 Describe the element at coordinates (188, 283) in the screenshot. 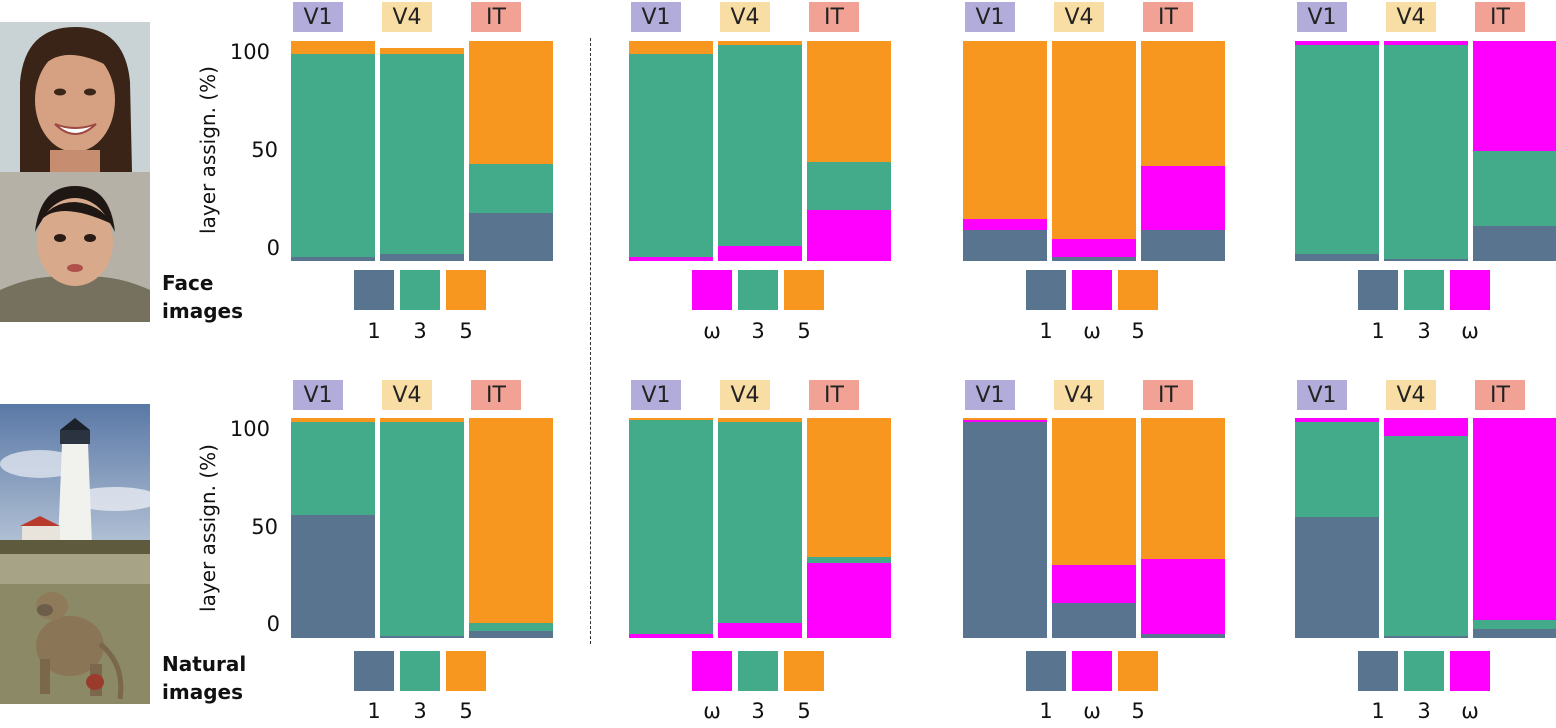

I see `row-title-face-line1: Face` at that location.